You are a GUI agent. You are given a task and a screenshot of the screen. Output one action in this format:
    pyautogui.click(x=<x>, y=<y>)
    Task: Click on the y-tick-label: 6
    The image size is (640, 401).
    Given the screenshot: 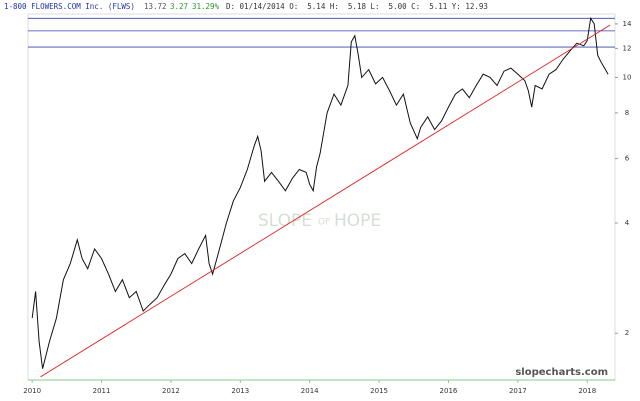 What is the action you would take?
    pyautogui.click(x=627, y=159)
    